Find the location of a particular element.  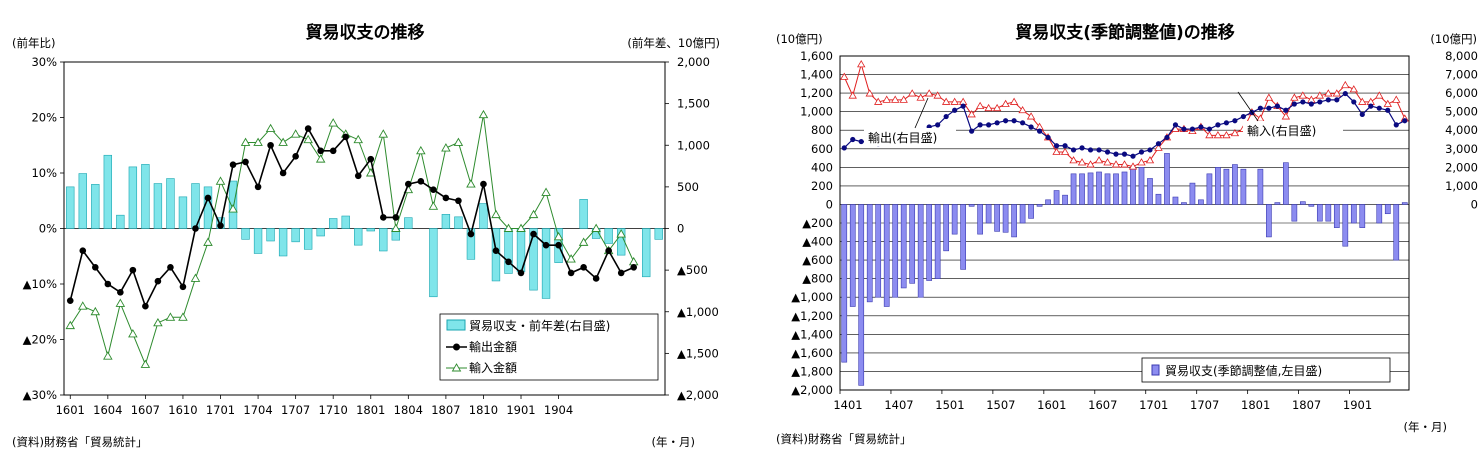

legend-box is located at coordinates (549, 347).